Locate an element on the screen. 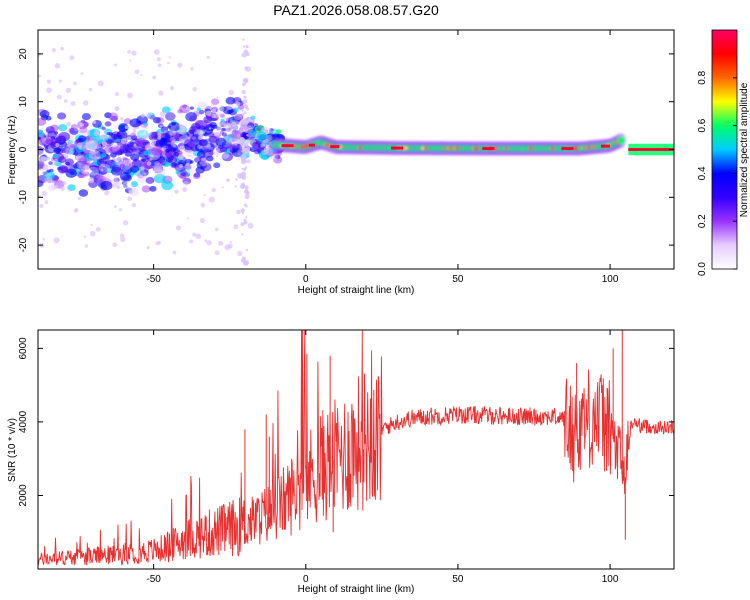 Image resolution: width=750 pixels, height=600 pixels. colorbar-label: Normalized spectral amplitude is located at coordinates (744, 149).